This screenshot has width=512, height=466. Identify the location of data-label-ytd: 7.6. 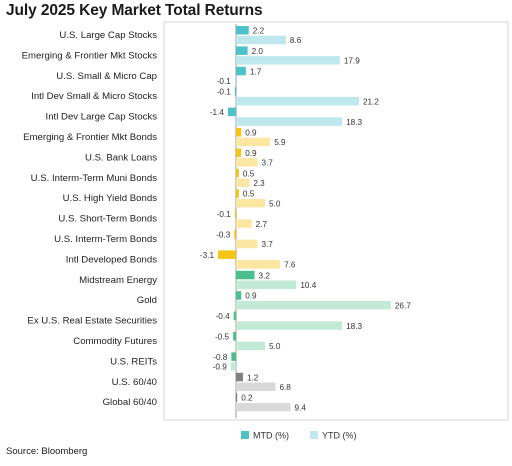
(290, 265).